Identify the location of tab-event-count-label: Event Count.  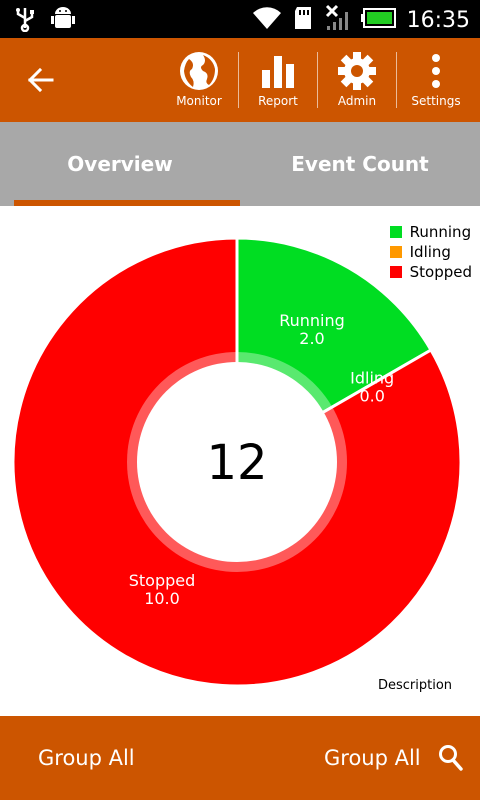
(360, 164).